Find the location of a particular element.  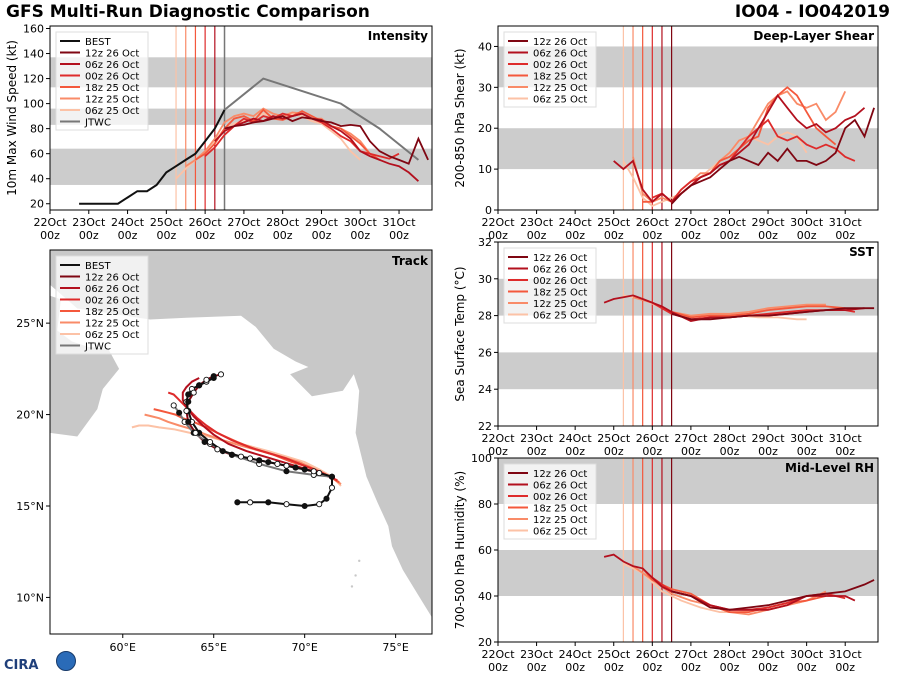

sst-legend-label-0: 12z 26 Oct is located at coordinates (560, 258).